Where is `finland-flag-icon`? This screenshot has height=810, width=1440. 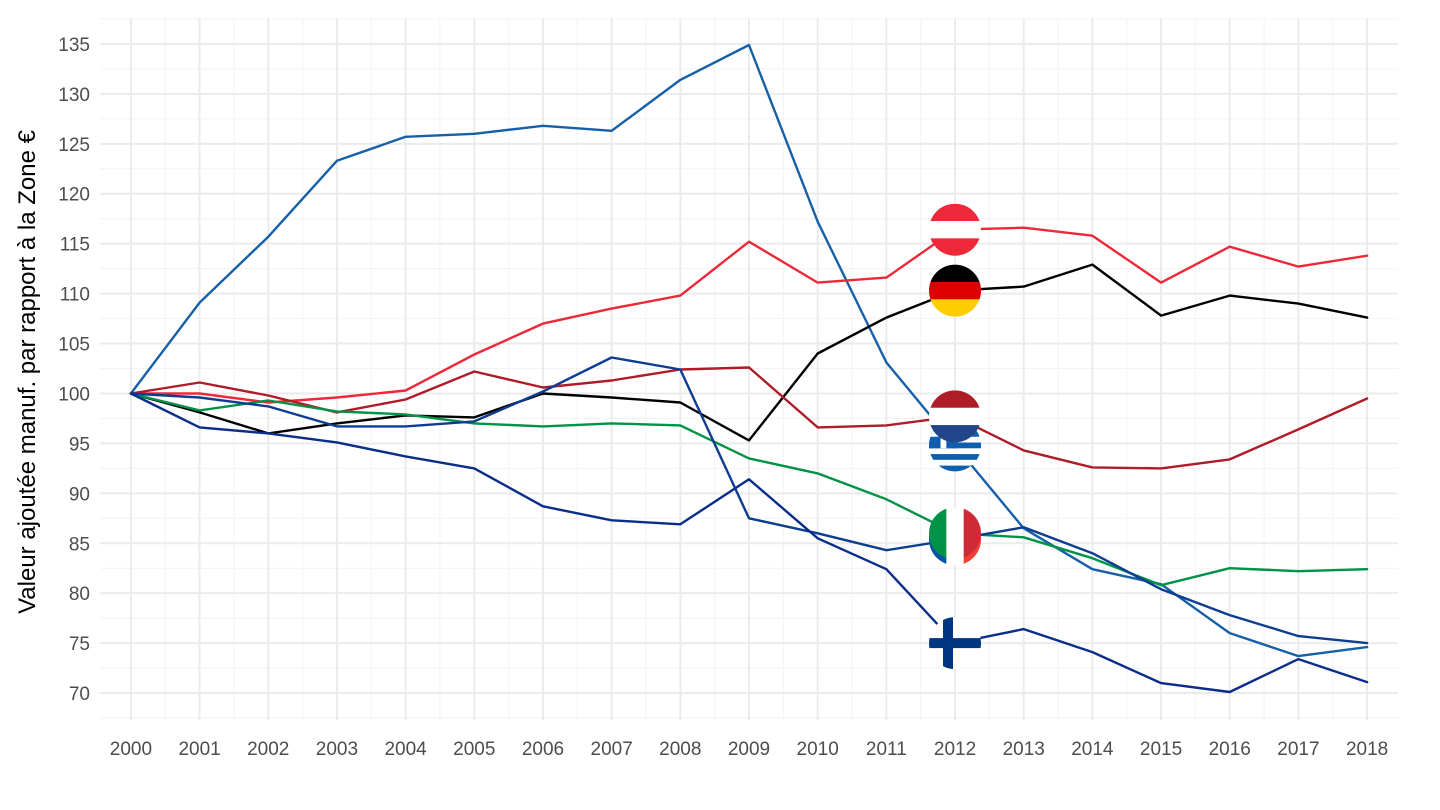
finland-flag-icon is located at coordinates (955, 643).